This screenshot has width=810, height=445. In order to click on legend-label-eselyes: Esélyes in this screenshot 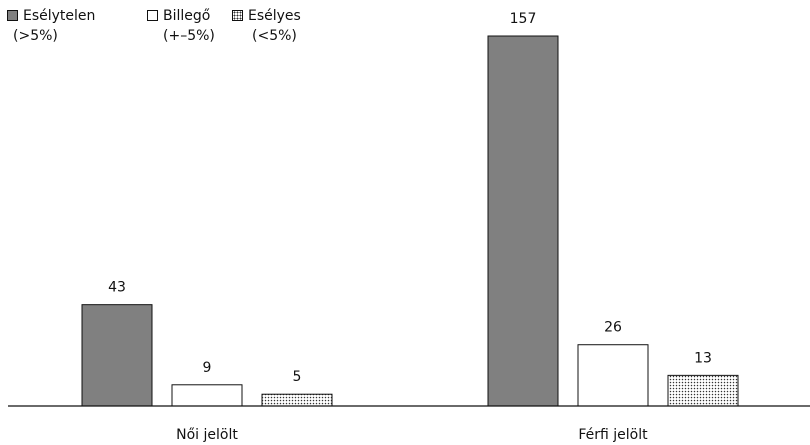, I will do `click(274, 16)`.